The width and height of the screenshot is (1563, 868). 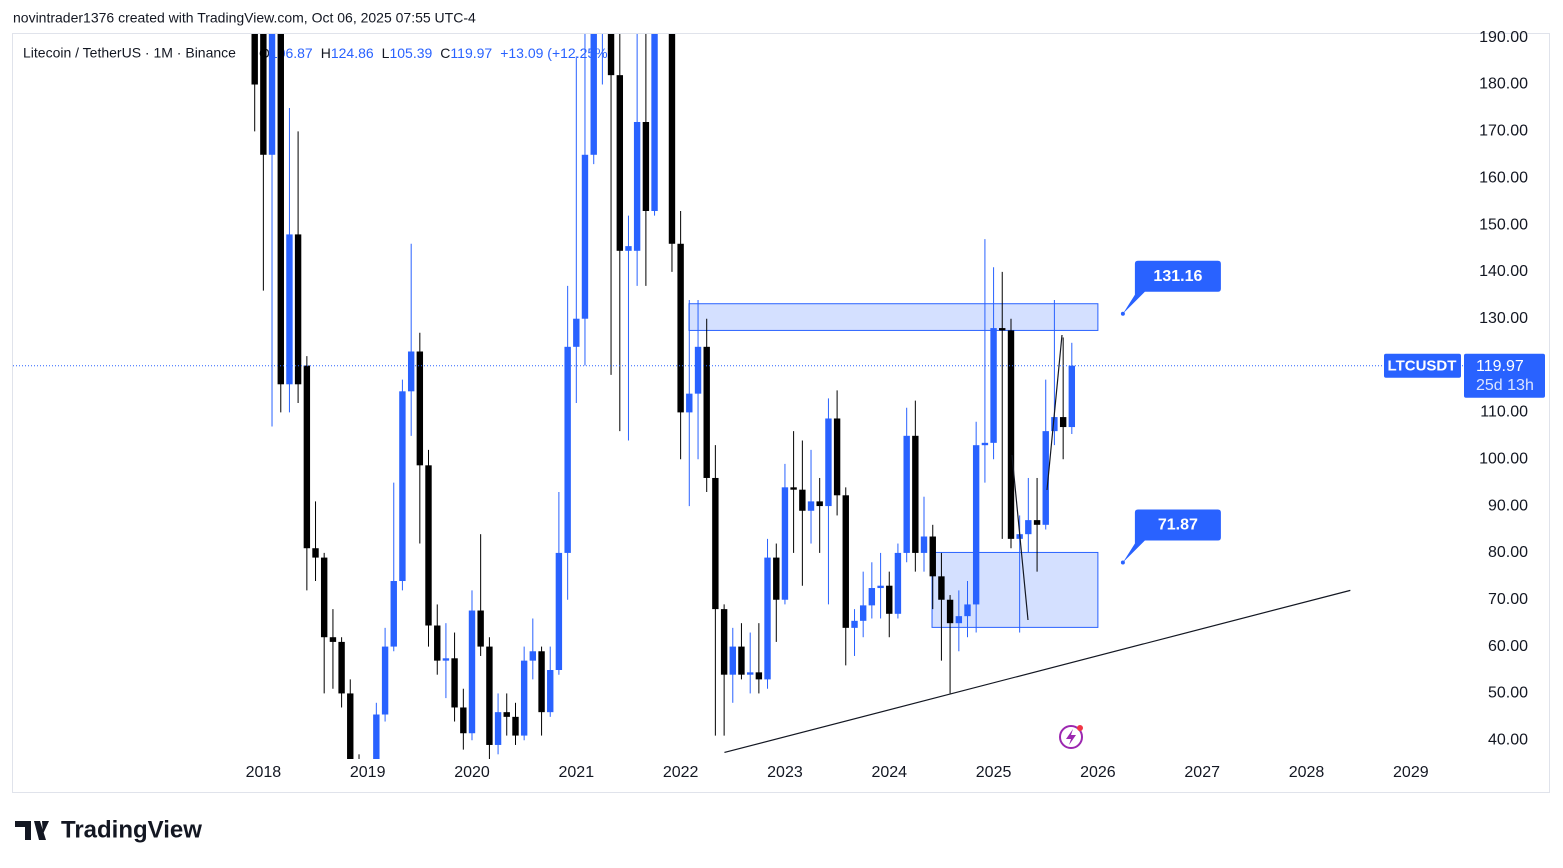 What do you see at coordinates (352, 53) in the screenshot?
I see `legend-value: 124.86` at bounding box center [352, 53].